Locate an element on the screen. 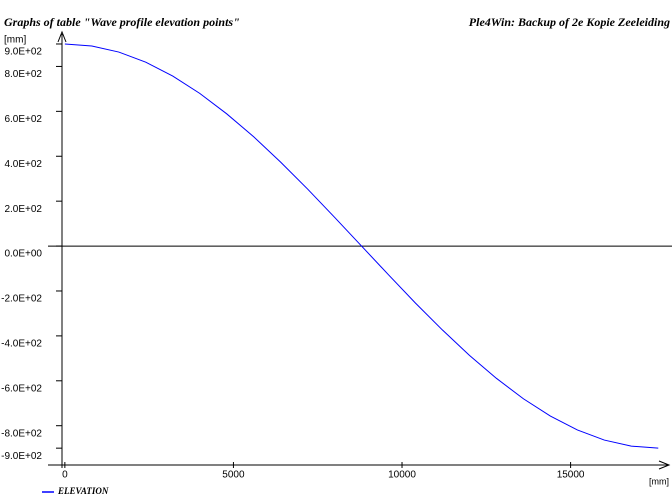 This screenshot has width=672, height=500. y-tick-label: 0.0E+00 is located at coordinates (23, 254).